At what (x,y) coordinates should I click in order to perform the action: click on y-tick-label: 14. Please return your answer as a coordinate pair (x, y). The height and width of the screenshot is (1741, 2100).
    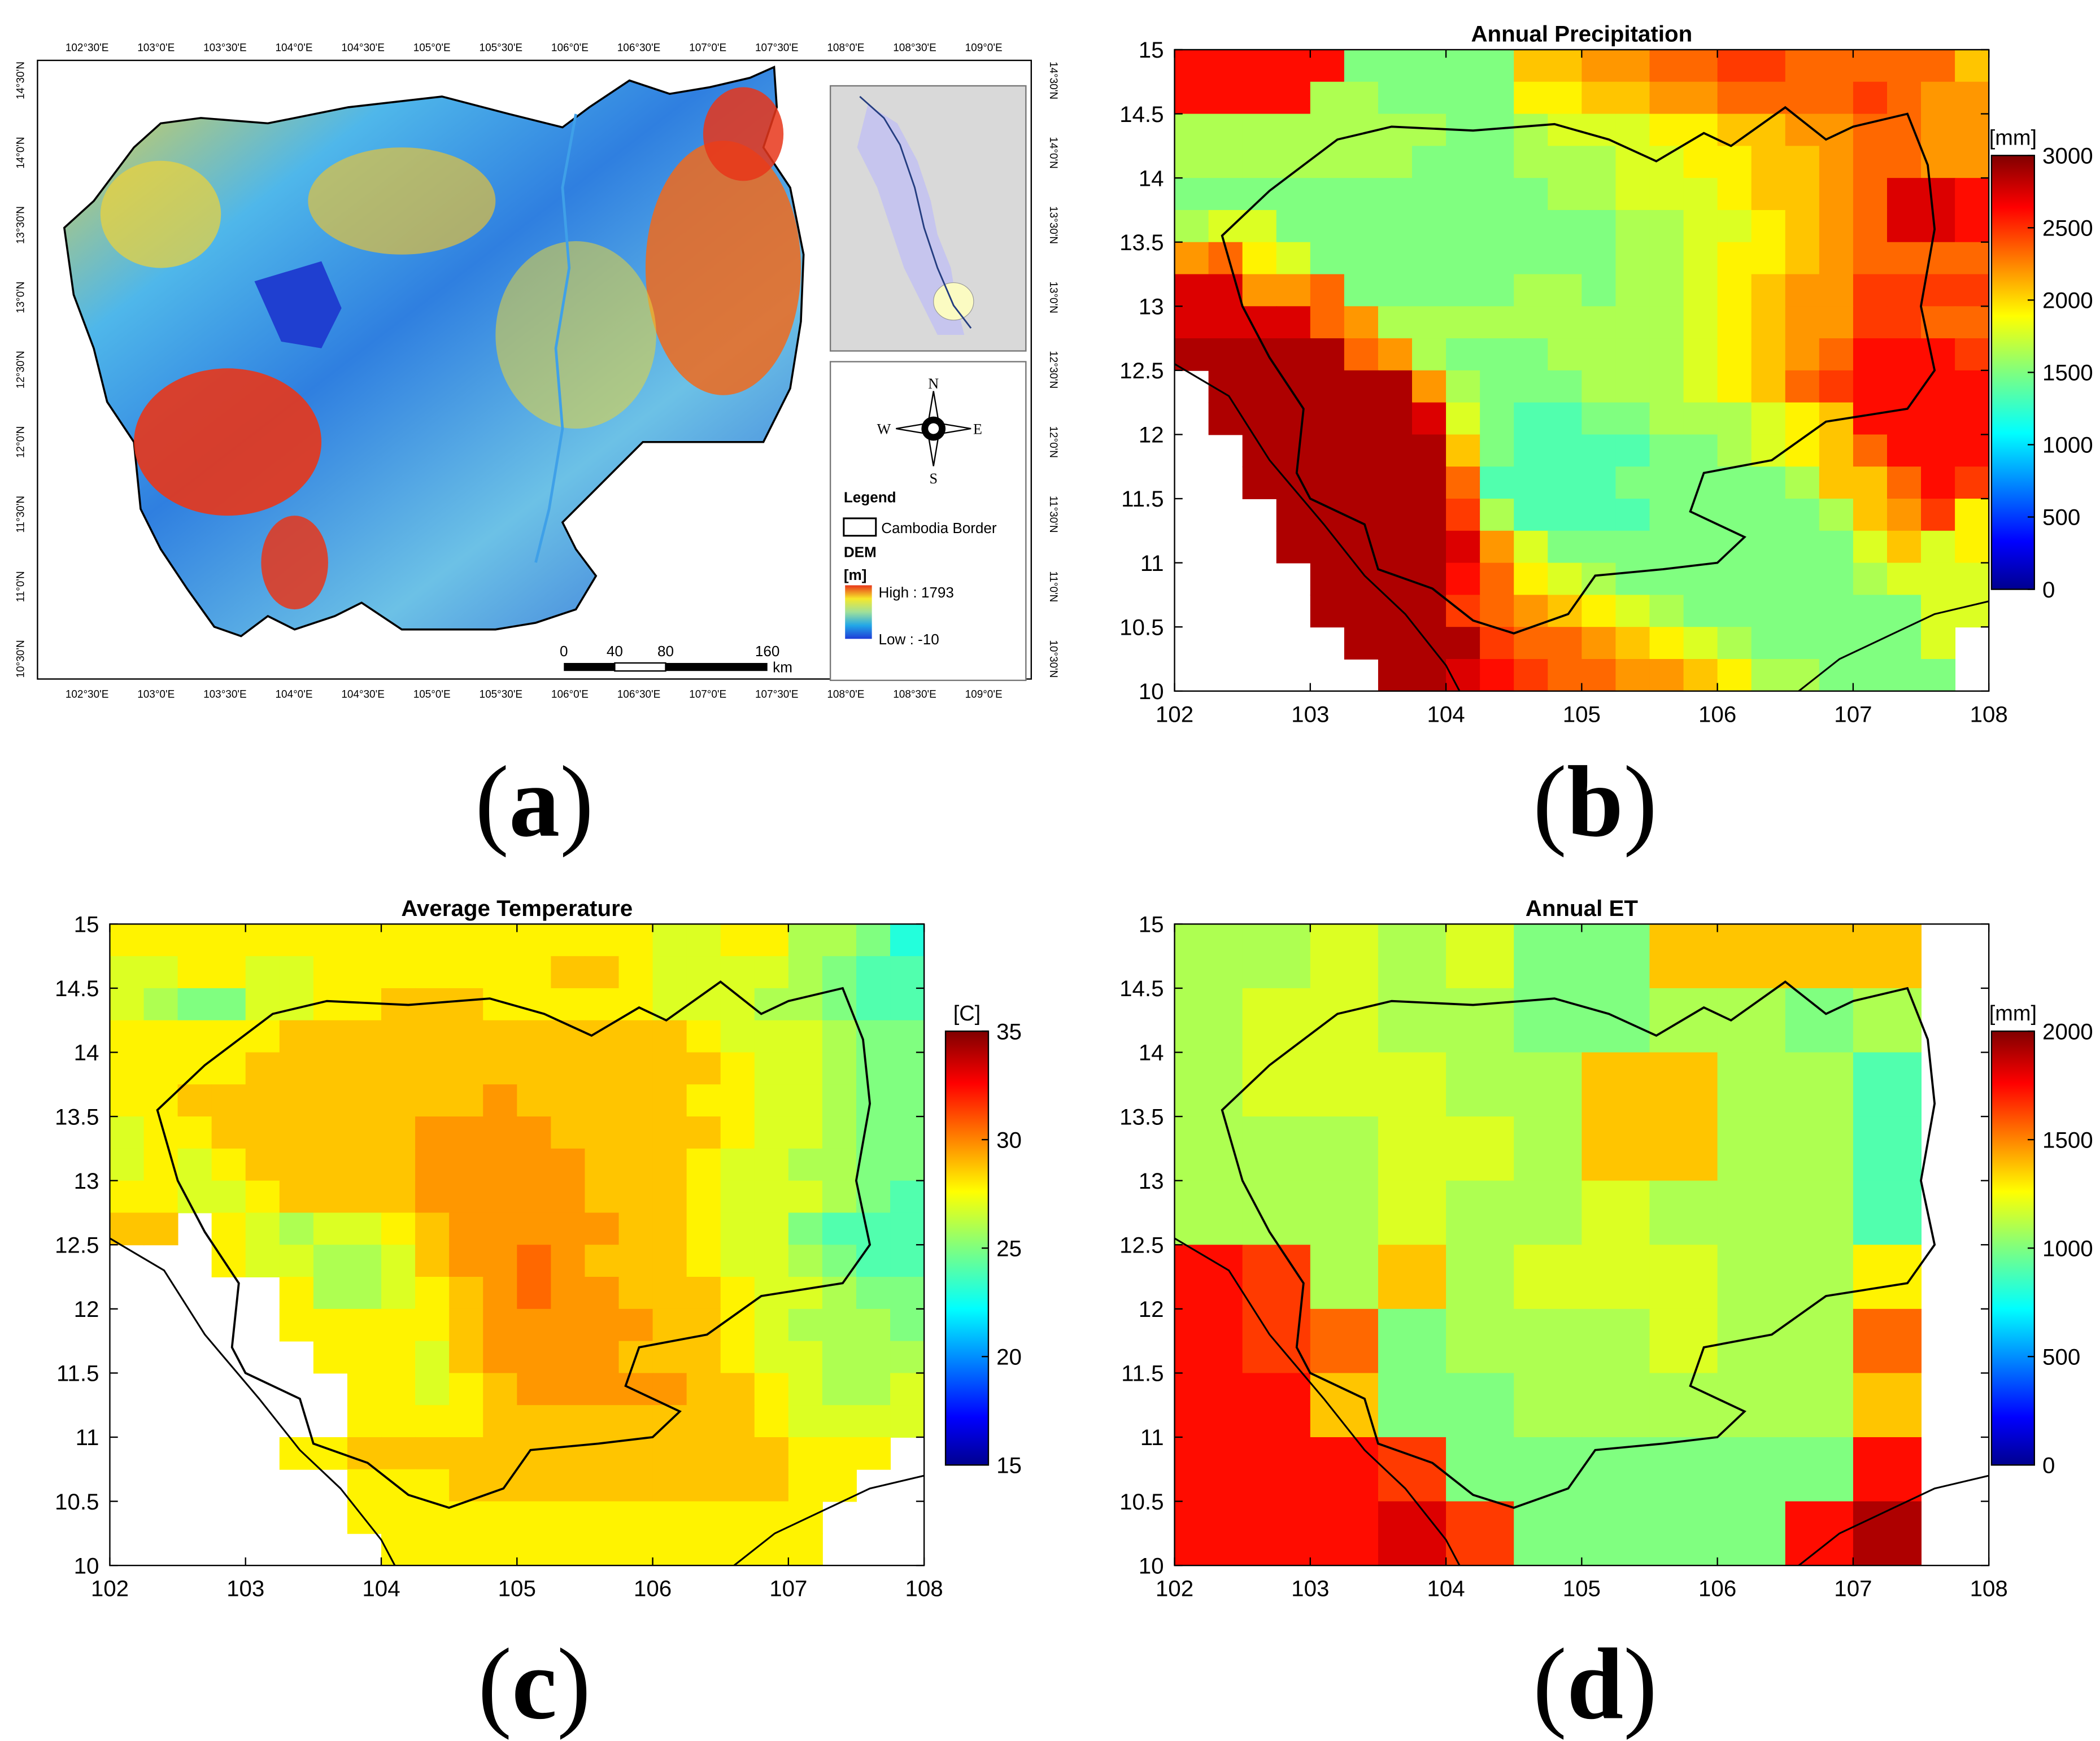
    Looking at the image, I should click on (1151, 178).